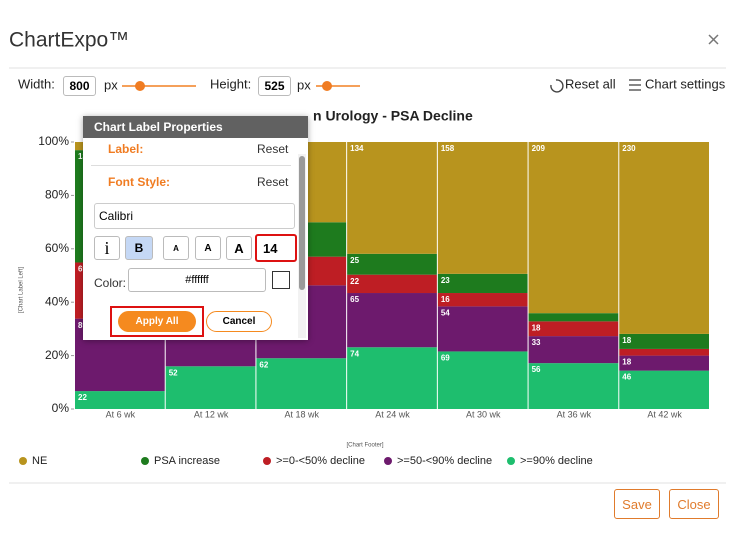 The image size is (735, 547). I want to click on data-label: 134, so click(357, 148).